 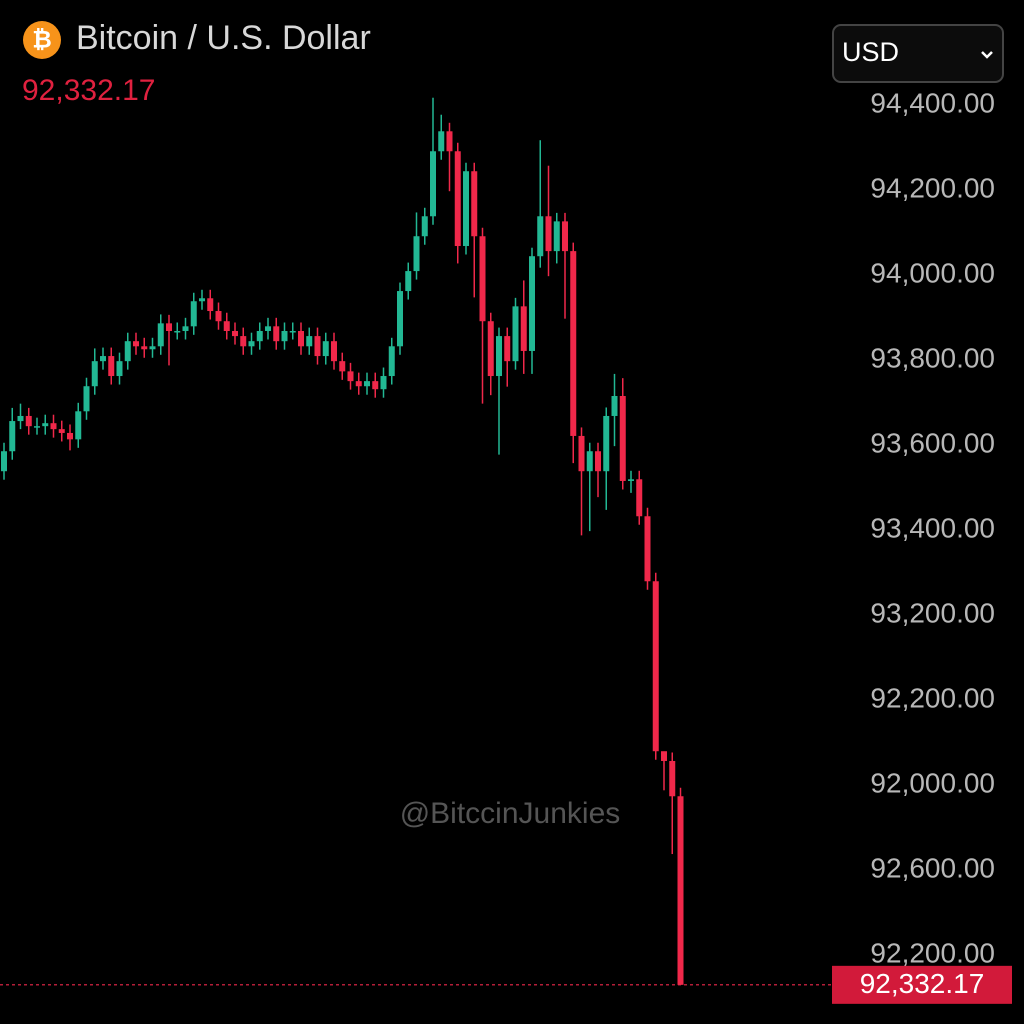 I want to click on currency-dropdown, so click(x=918, y=53).